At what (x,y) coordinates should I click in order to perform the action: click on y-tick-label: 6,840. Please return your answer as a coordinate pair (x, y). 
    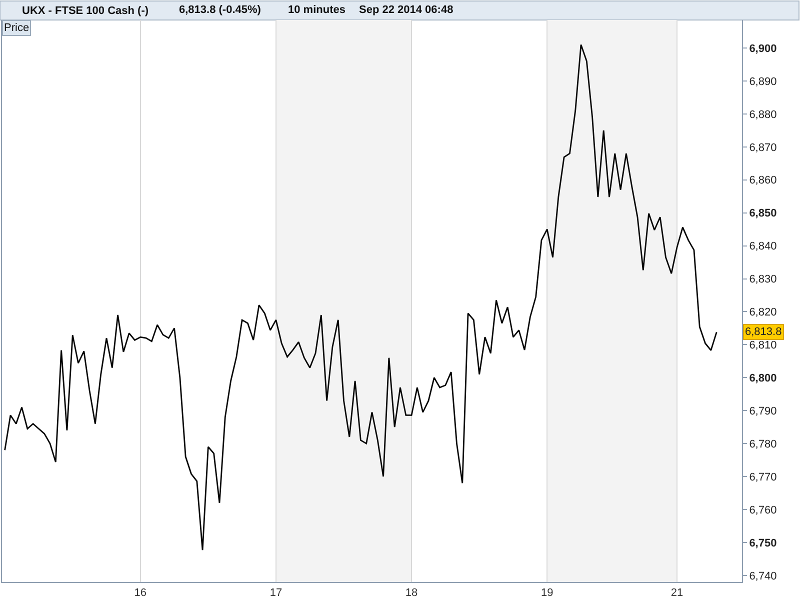
    Looking at the image, I should click on (763, 246).